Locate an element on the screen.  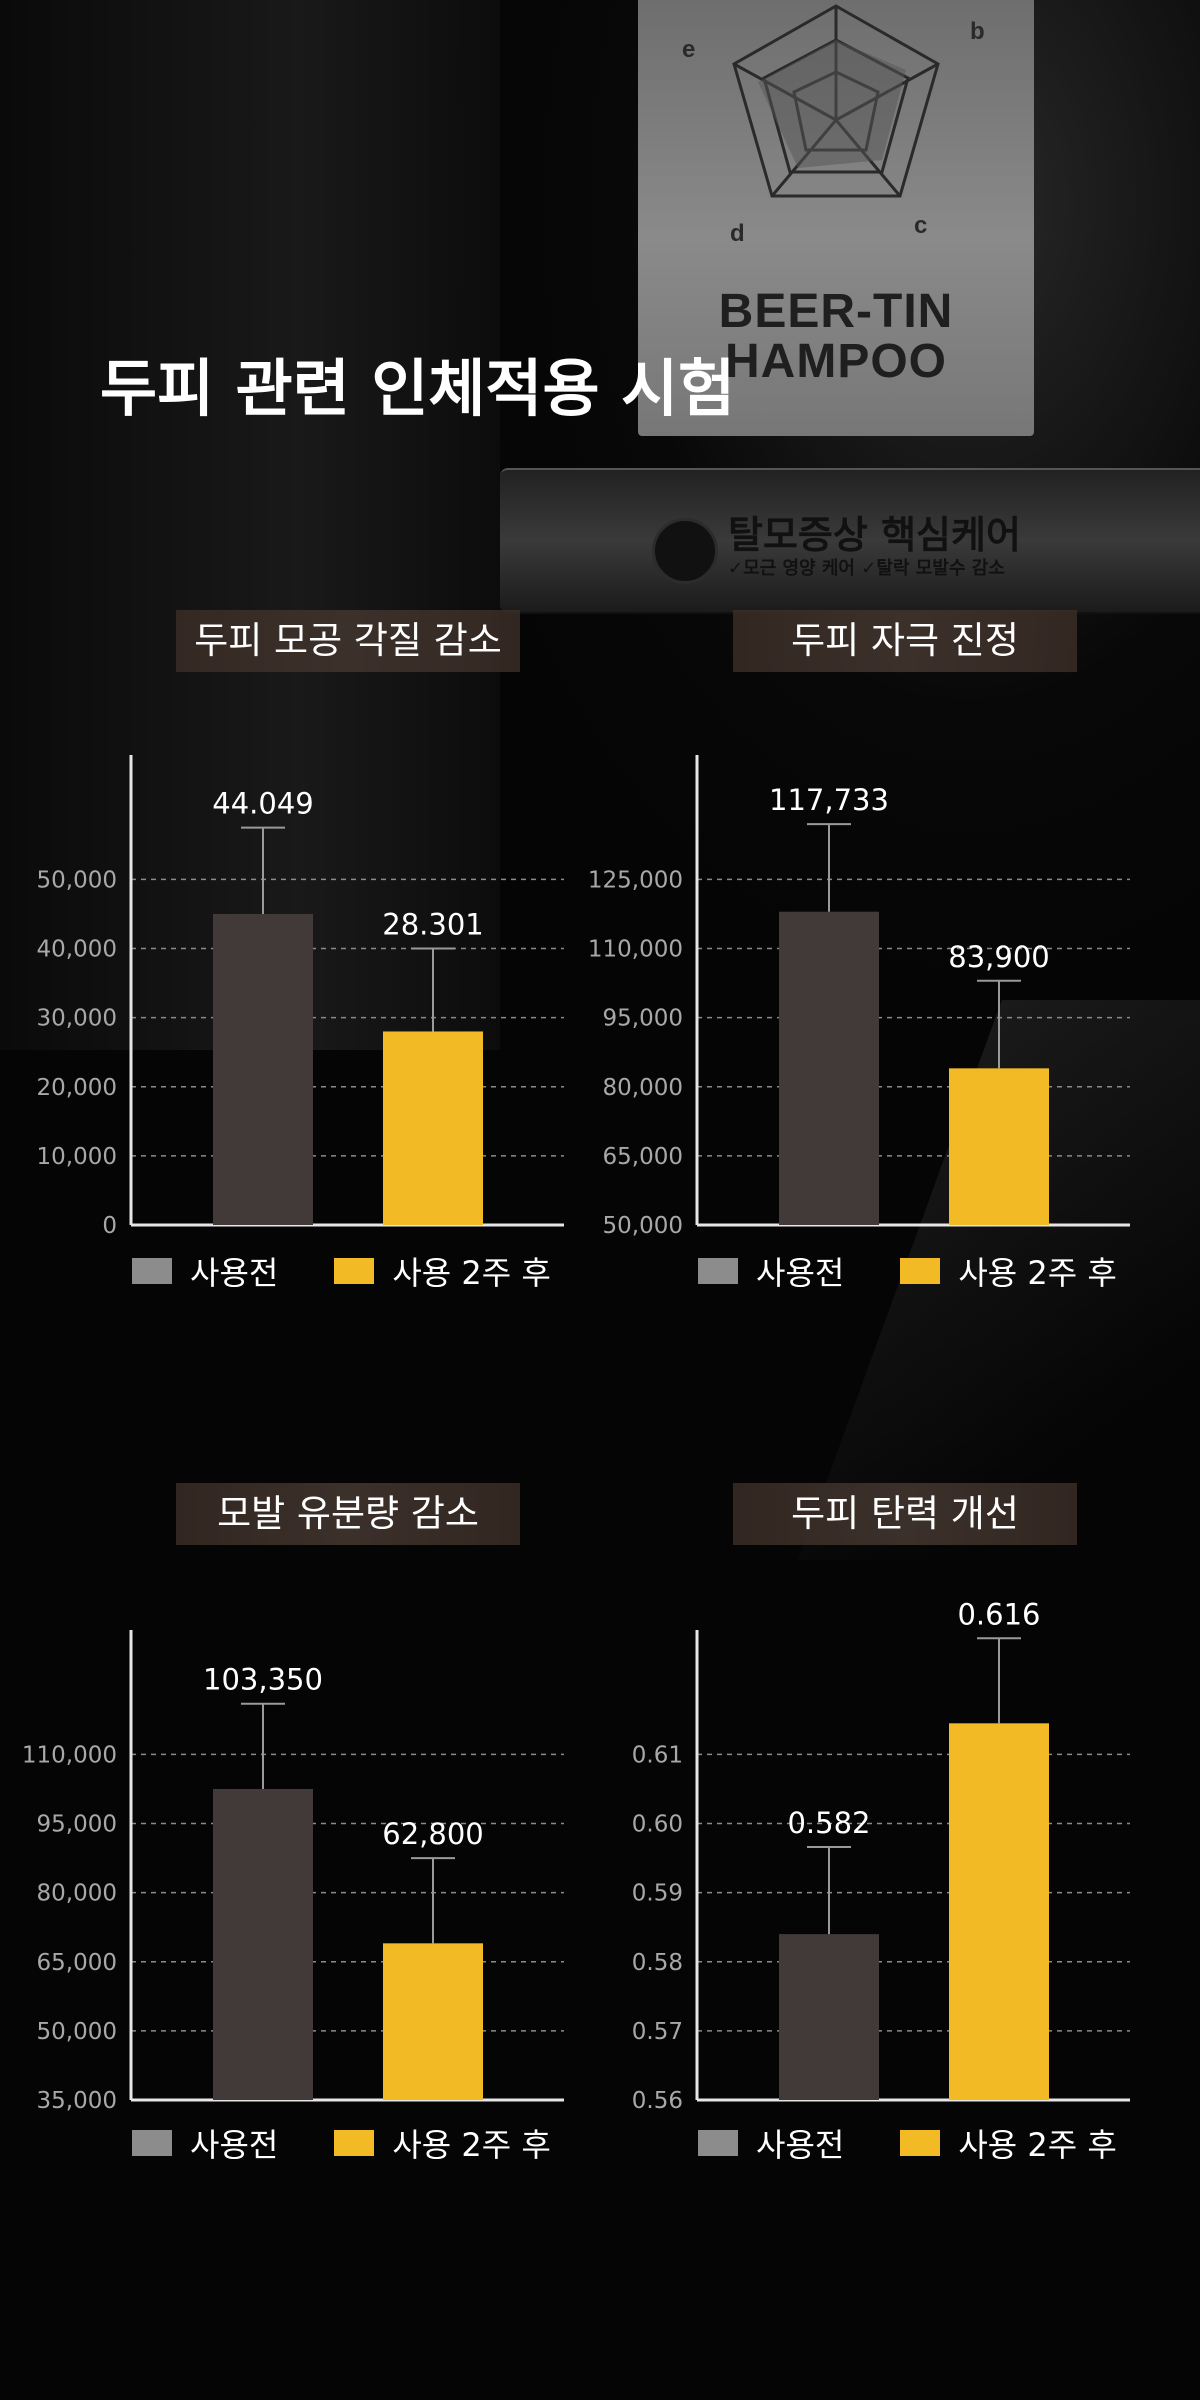
band-subtitle: ✓모근 영양 케어 ✓탈락 모발수 감소 is located at coordinates (866, 568).